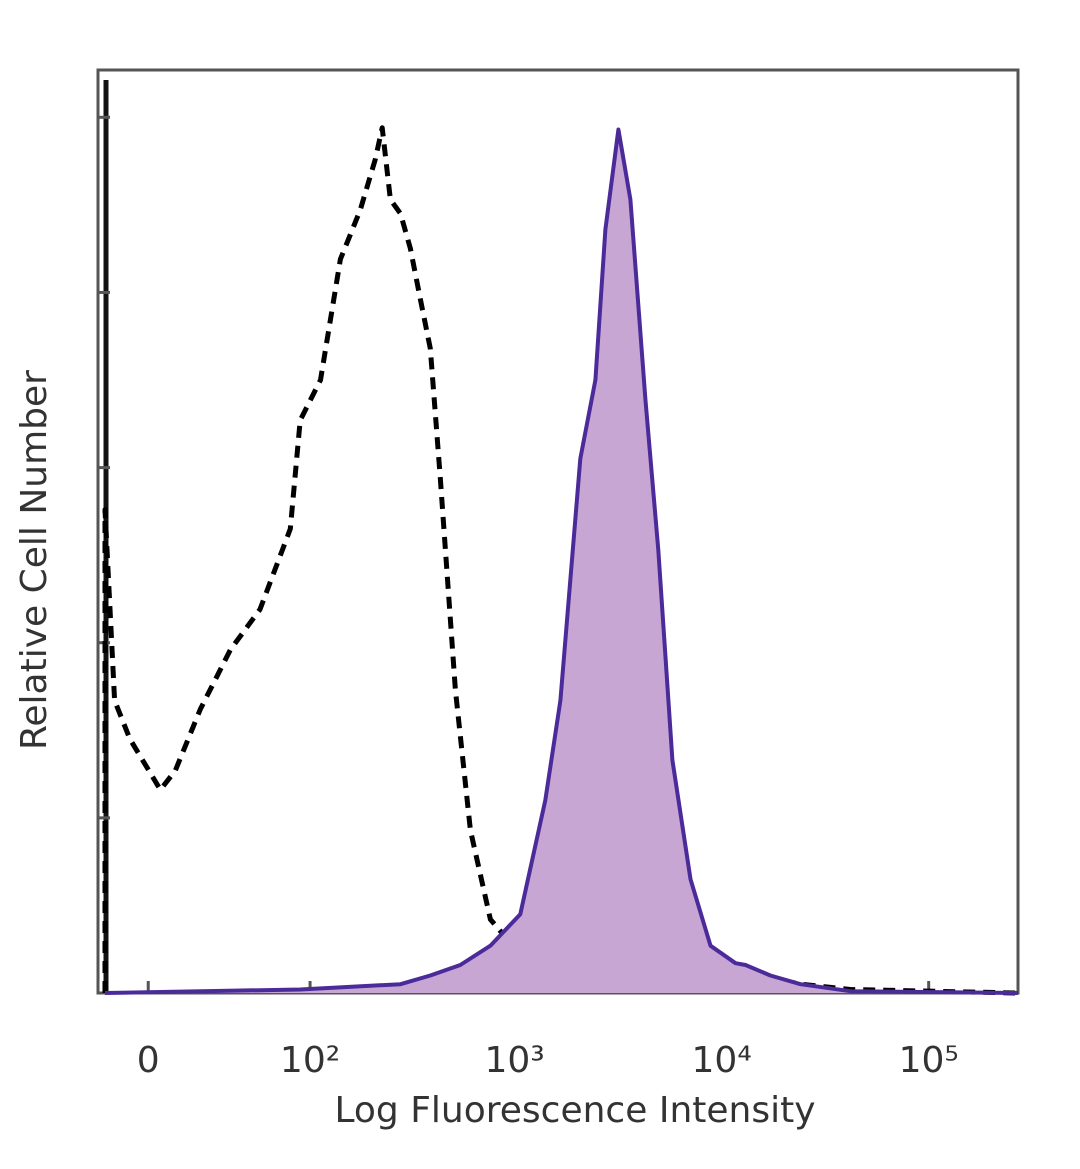 The width and height of the screenshot is (1080, 1169). What do you see at coordinates (515, 1060) in the screenshot?
I see `x-tick-label: 10³` at bounding box center [515, 1060].